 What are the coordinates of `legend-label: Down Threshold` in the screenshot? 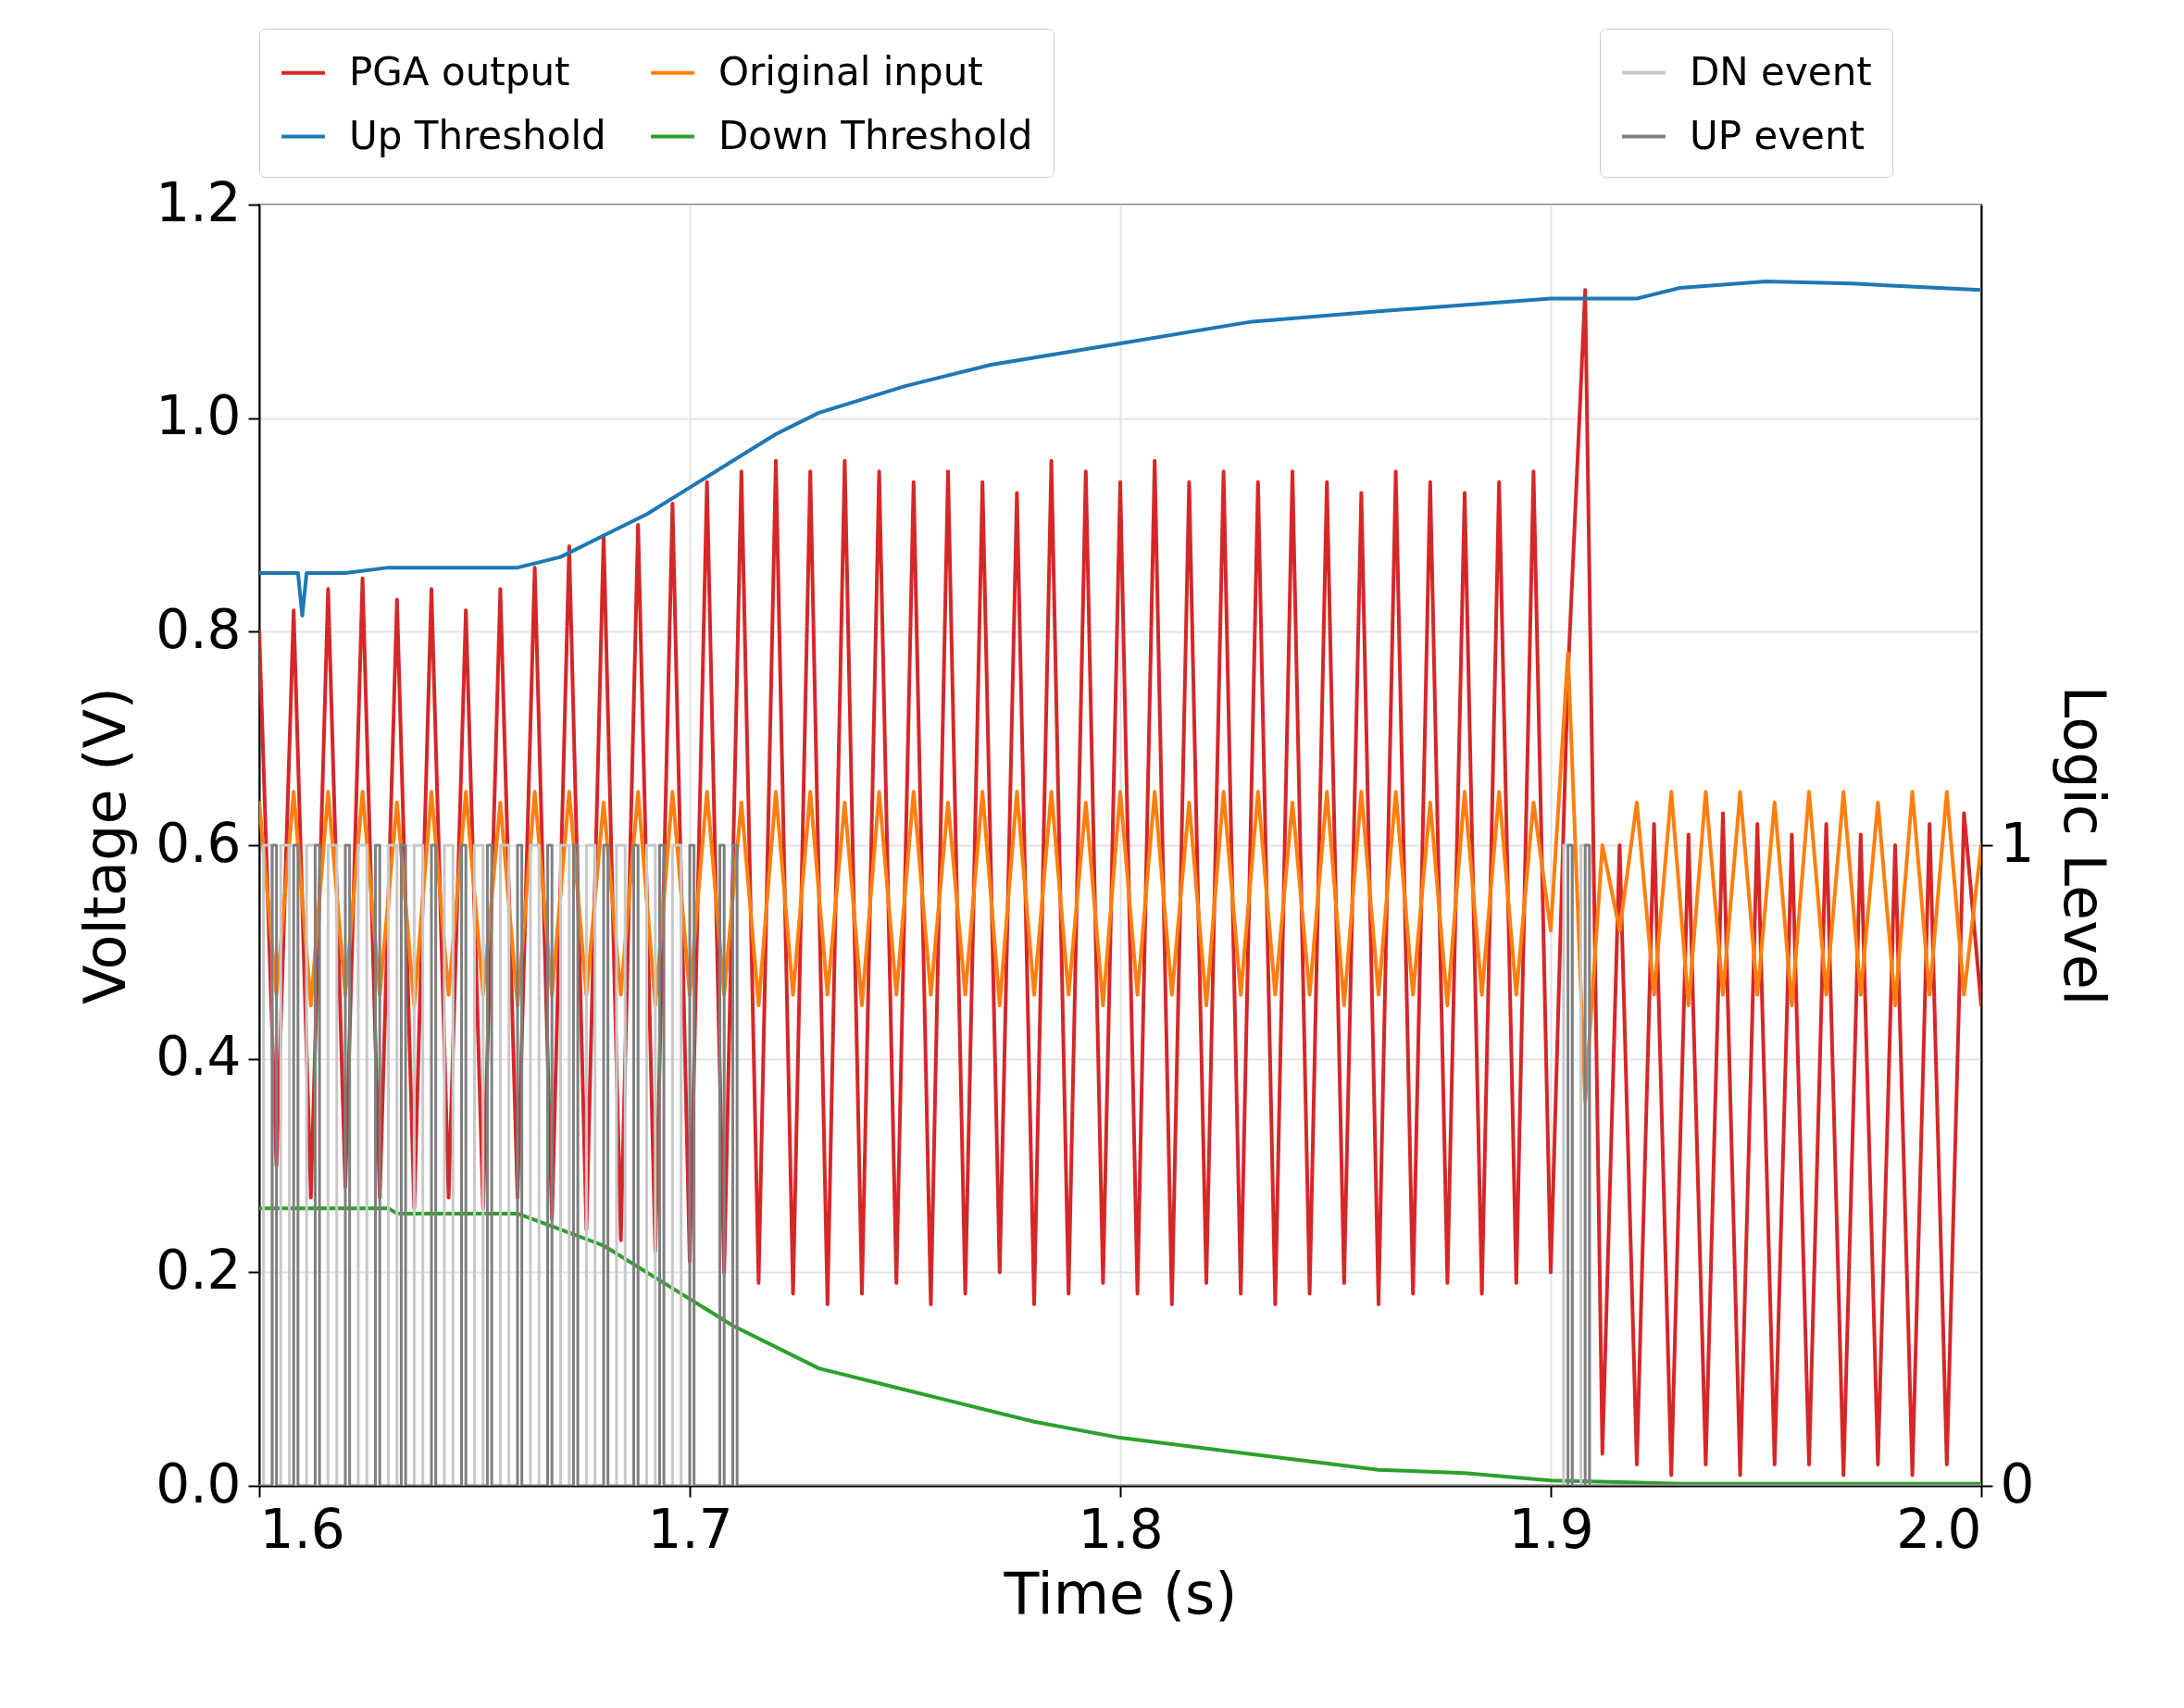 It's located at (875, 135).